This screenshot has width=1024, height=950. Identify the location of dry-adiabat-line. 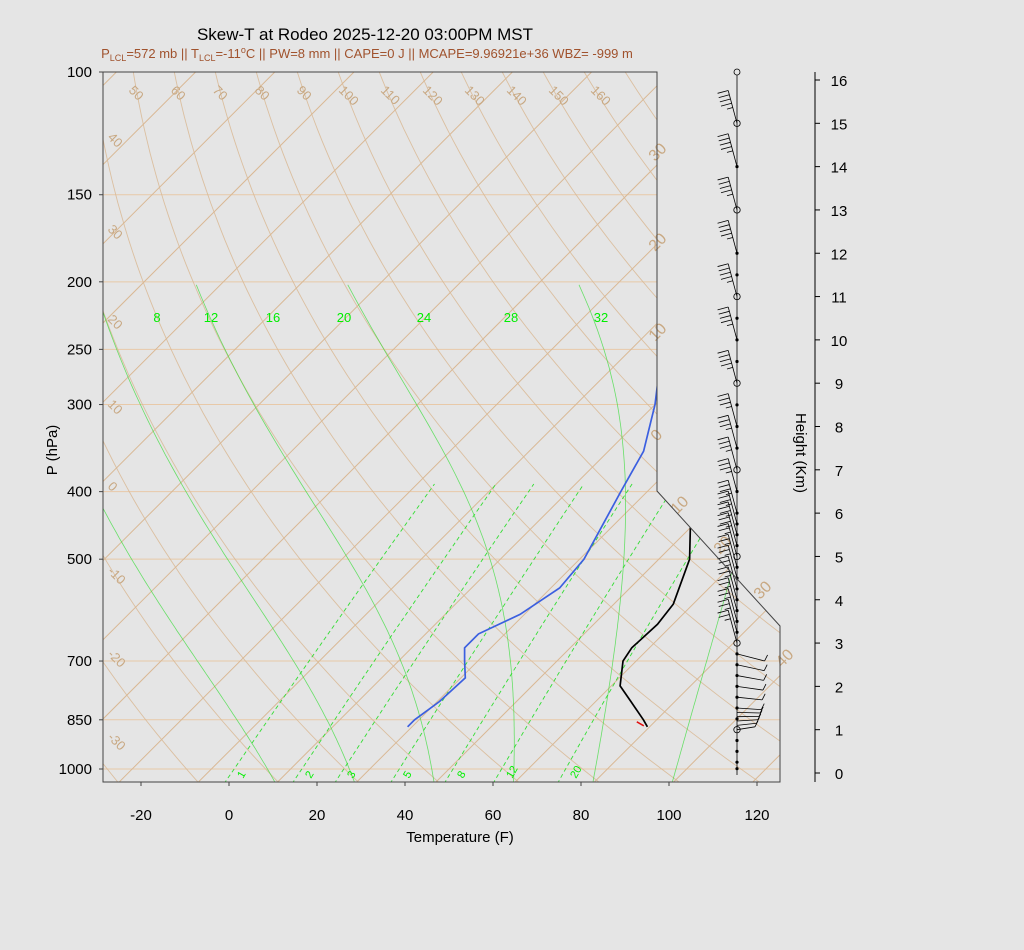
(192, 427).